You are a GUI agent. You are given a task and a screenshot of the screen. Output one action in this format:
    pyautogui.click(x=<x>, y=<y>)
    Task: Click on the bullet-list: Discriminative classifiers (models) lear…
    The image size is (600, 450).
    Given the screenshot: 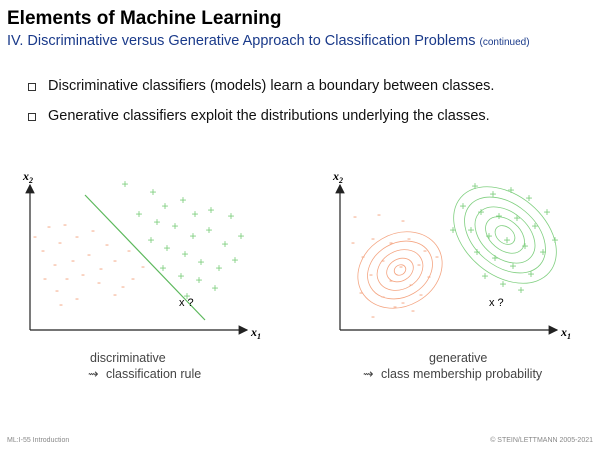 What is the action you would take?
    pyautogui.click(x=261, y=106)
    